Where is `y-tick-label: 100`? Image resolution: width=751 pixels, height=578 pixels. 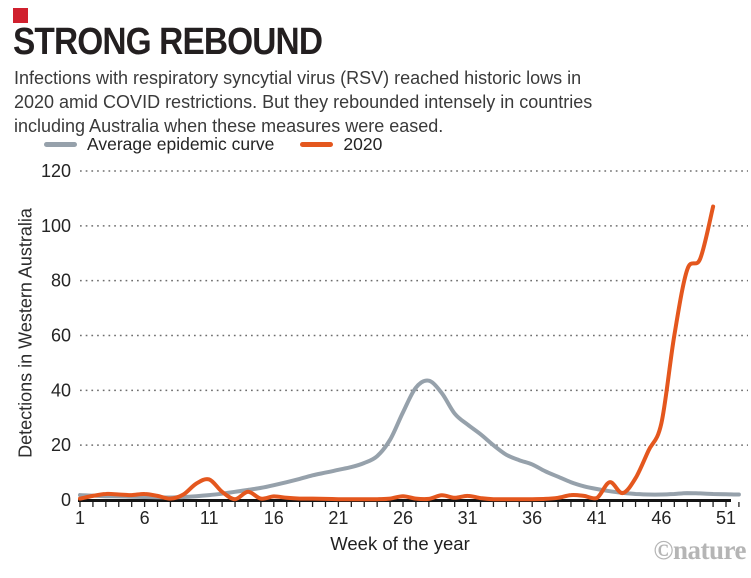 y-tick-label: 100 is located at coordinates (56, 226).